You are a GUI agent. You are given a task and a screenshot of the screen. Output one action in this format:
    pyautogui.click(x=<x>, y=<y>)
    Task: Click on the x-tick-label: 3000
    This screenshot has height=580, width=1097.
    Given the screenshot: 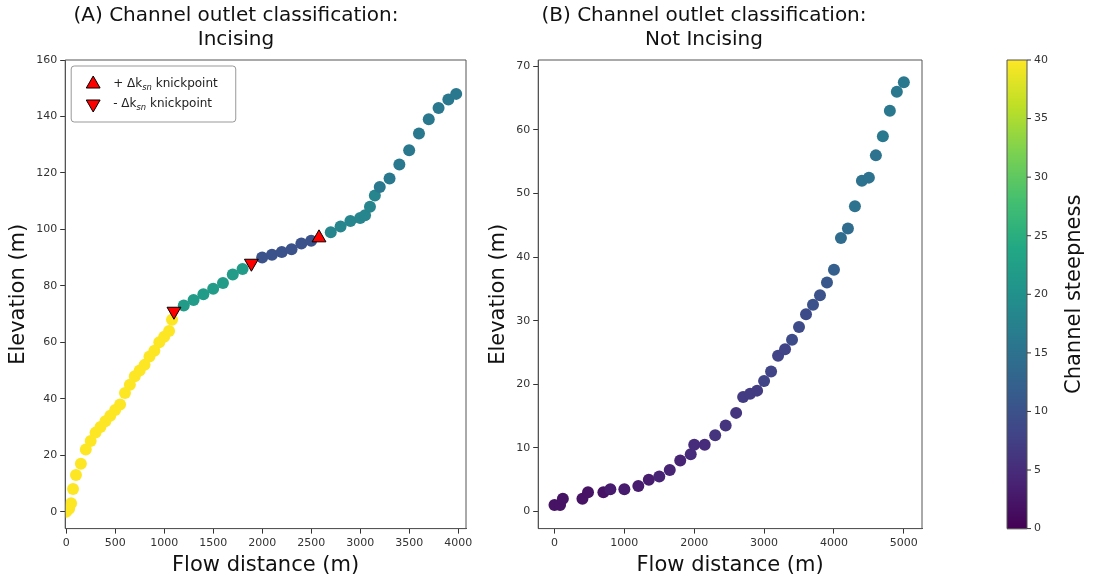 What is the action you would take?
    pyautogui.click(x=360, y=543)
    